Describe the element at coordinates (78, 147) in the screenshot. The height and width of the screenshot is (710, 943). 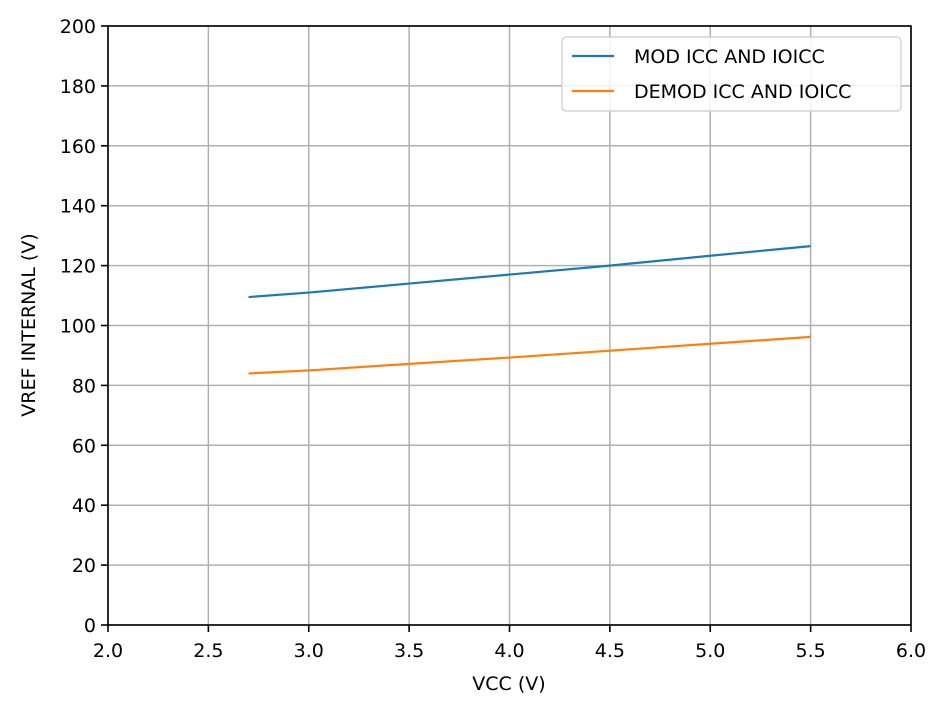
I see `y-tick-label: 160` at that location.